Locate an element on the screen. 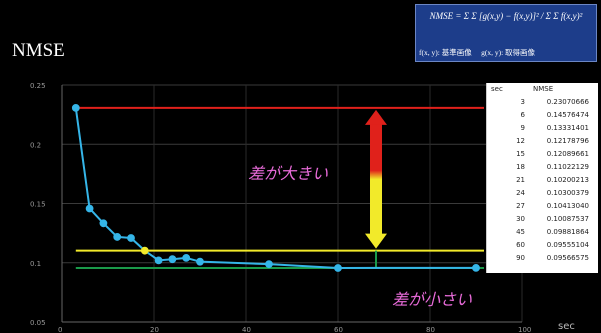 The height and width of the screenshot is (333, 601). cell-sec: 12 is located at coordinates (520, 141).